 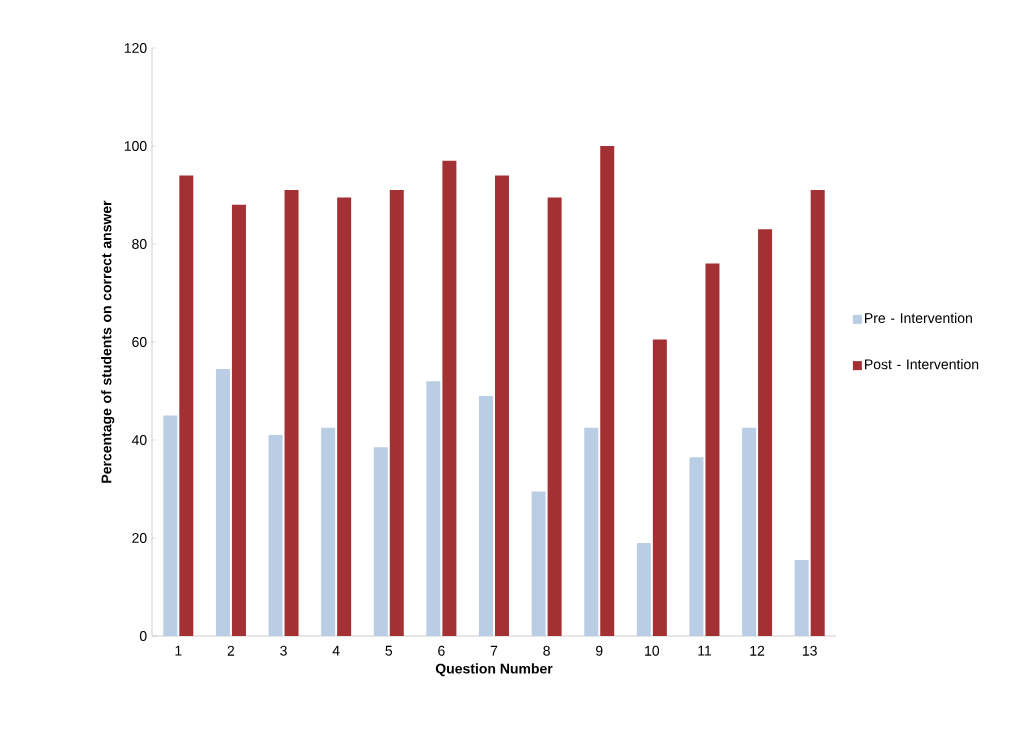 I want to click on x-tick-label: 7, so click(x=494, y=650).